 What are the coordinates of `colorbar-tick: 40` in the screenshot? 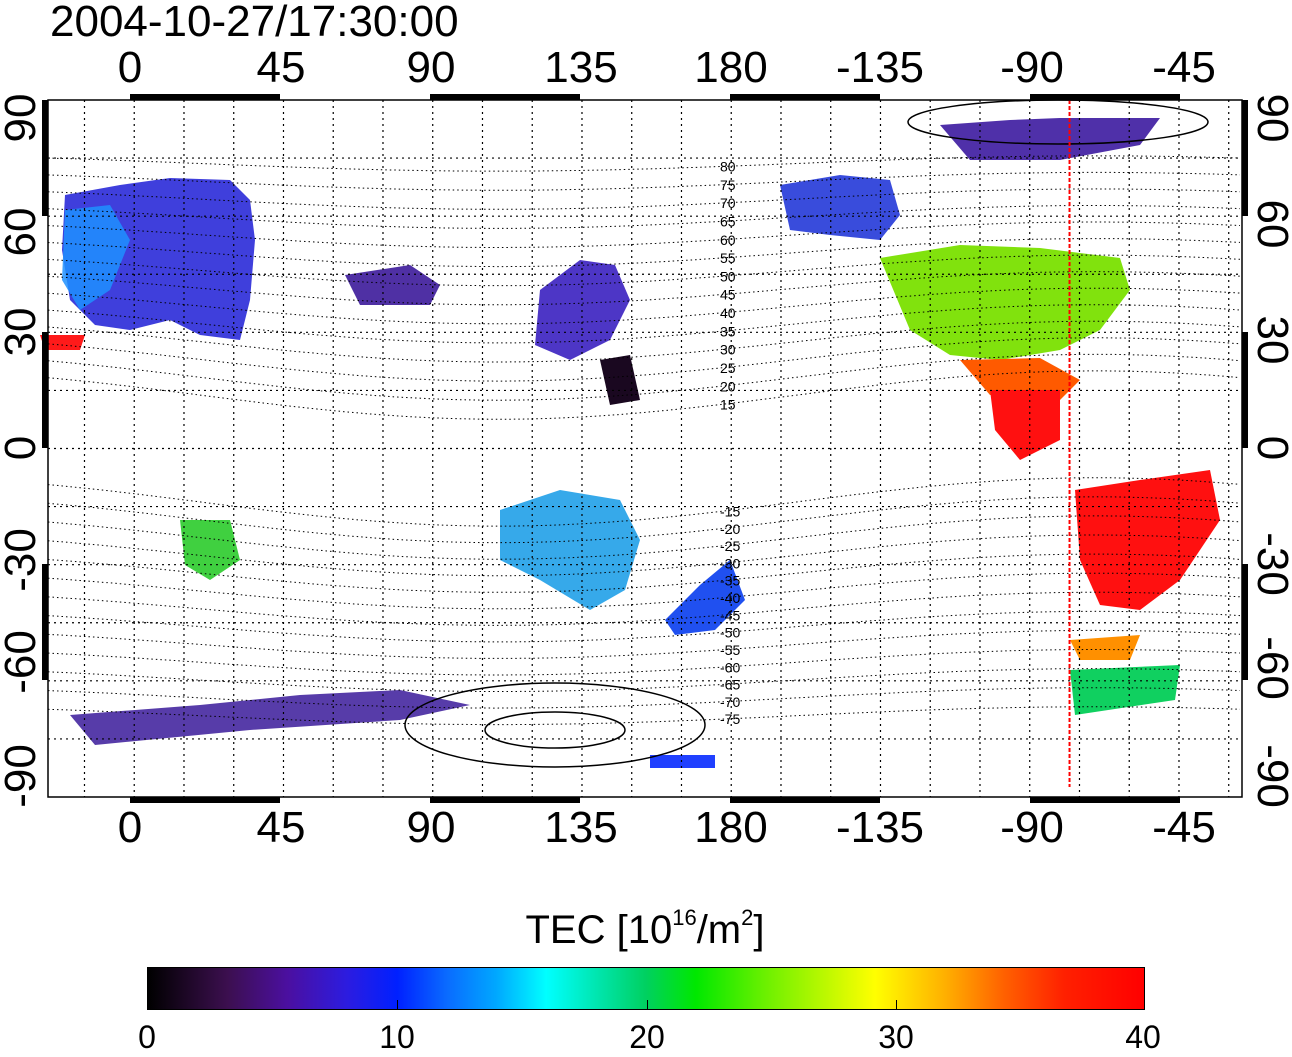 It's located at (1143, 1037).